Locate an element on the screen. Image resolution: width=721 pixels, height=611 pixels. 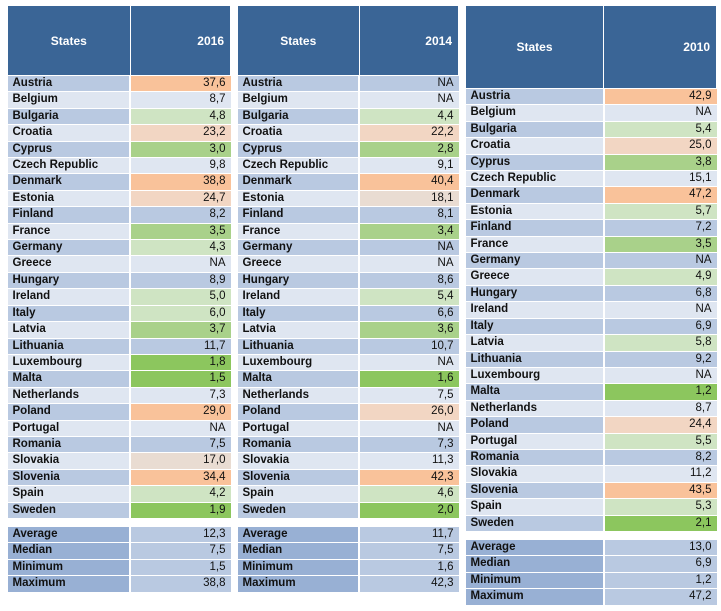
table-header-row: States 2016 is located at coordinates (119, 40).